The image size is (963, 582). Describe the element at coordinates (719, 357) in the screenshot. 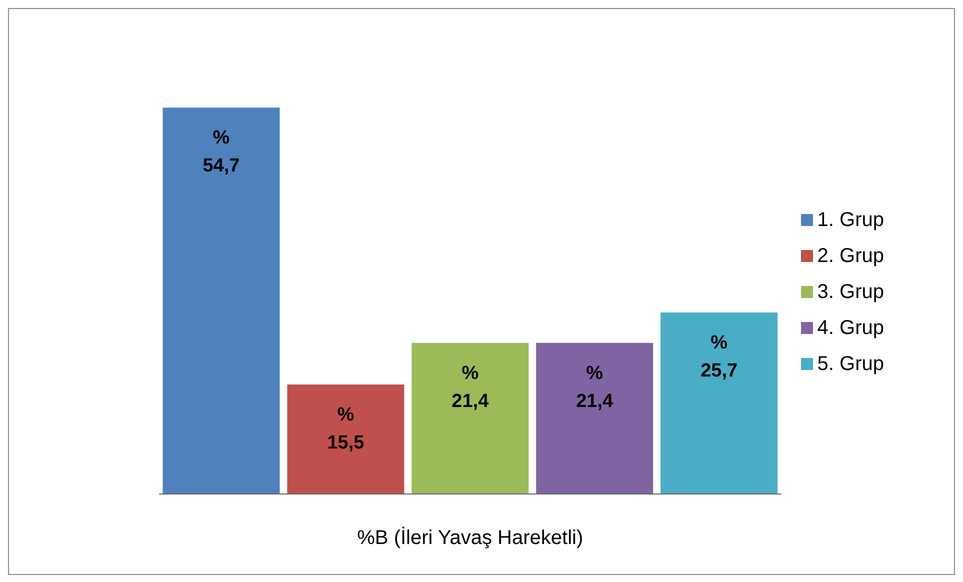

I see `data-label: % 25,7` at that location.